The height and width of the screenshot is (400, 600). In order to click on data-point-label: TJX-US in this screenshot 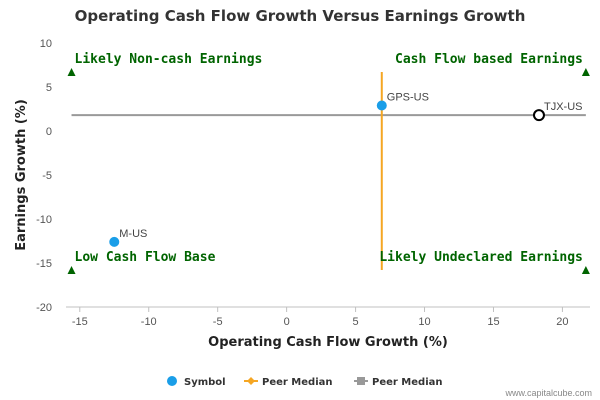, I will do `click(563, 107)`.